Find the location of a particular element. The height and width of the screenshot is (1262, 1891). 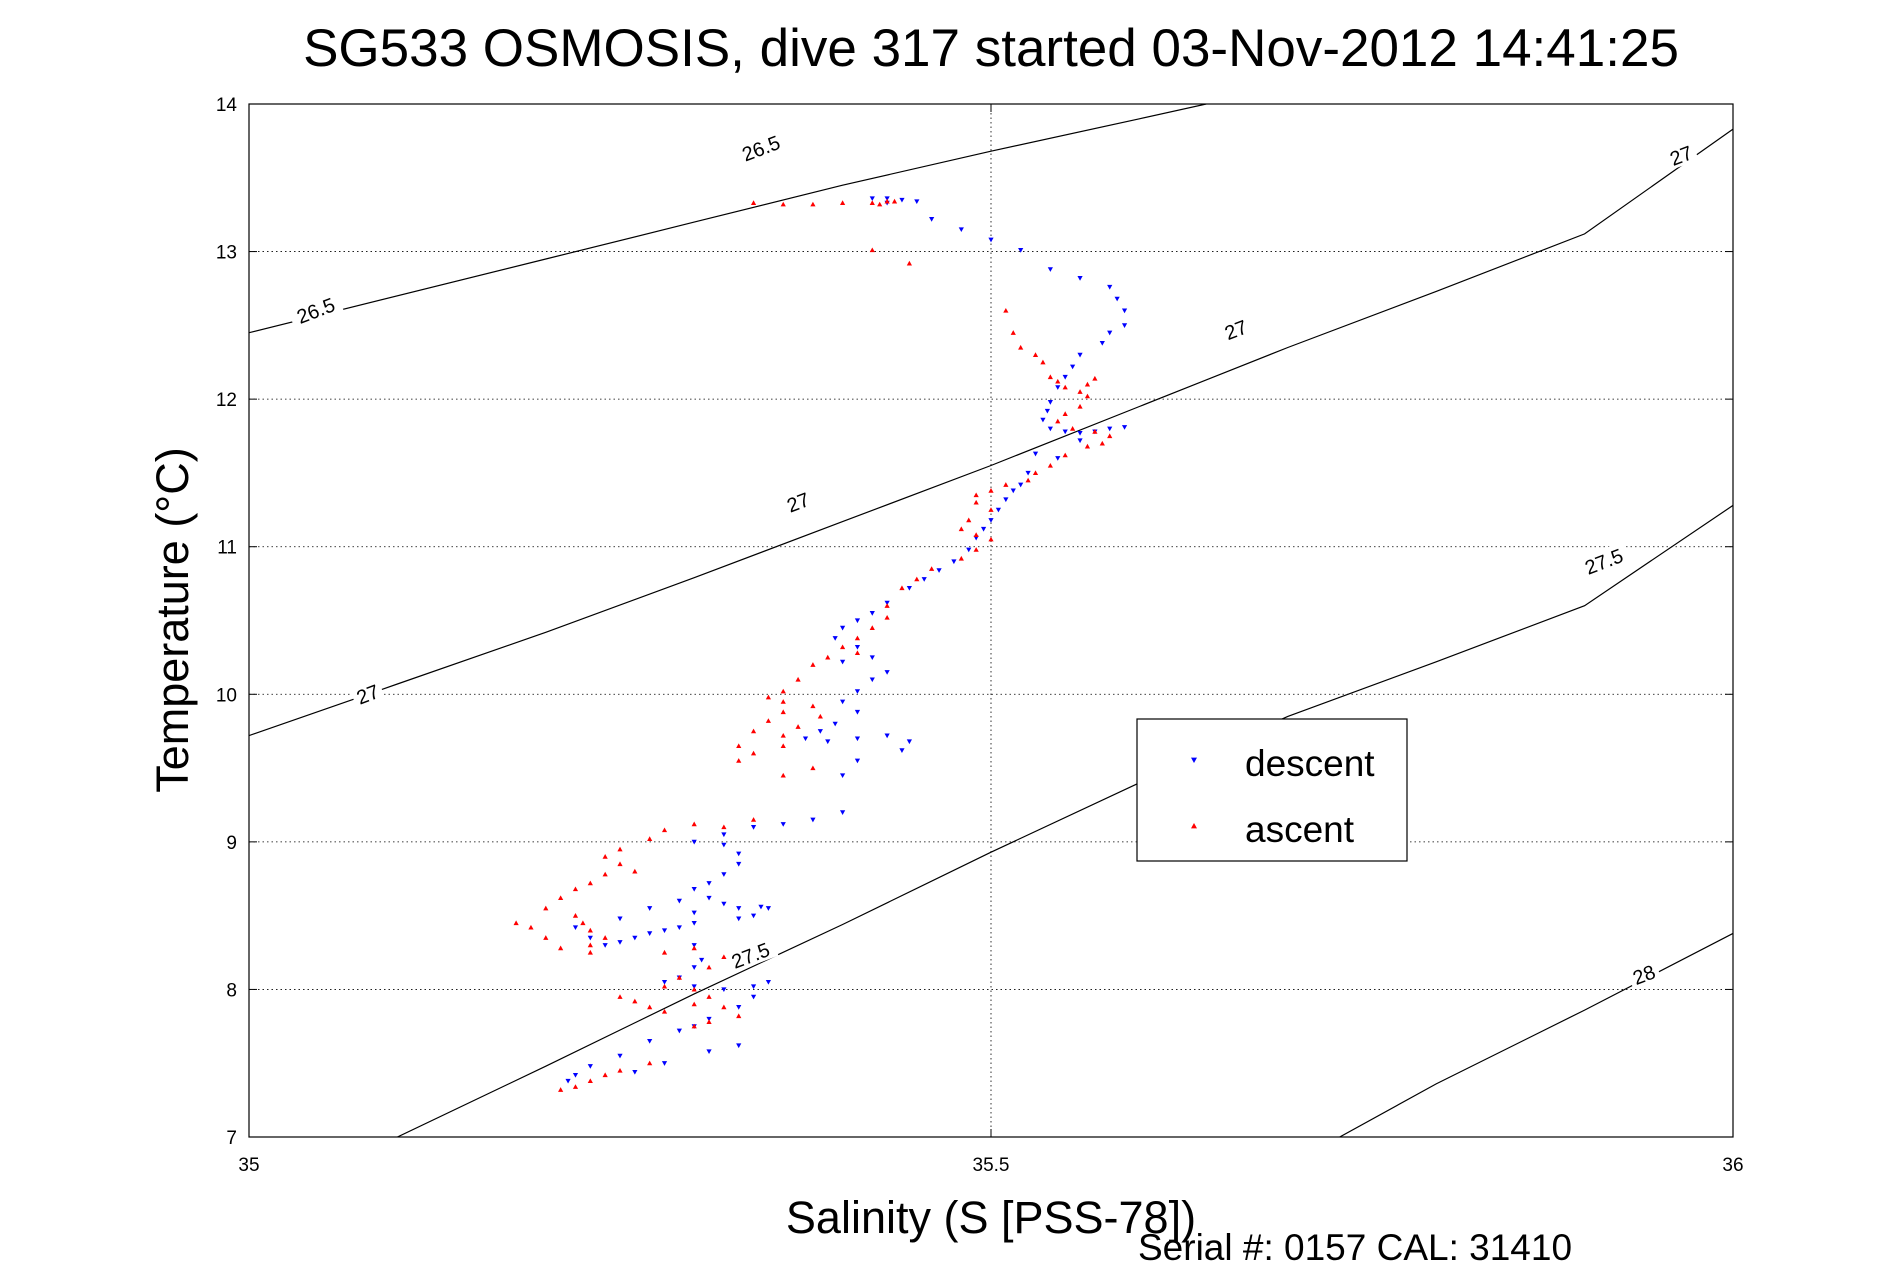

y-tick-label: 11 is located at coordinates (227, 548).